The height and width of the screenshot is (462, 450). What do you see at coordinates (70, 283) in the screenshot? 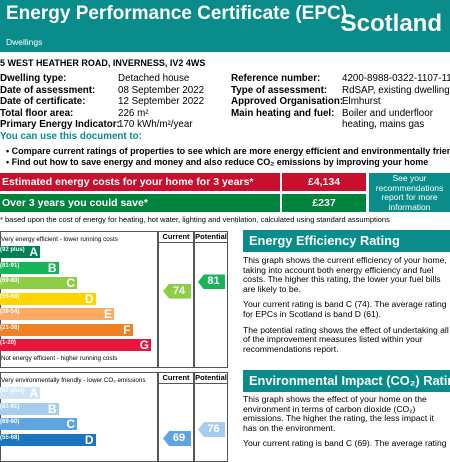
I see `efficiency-band-letter: C` at bounding box center [70, 283].